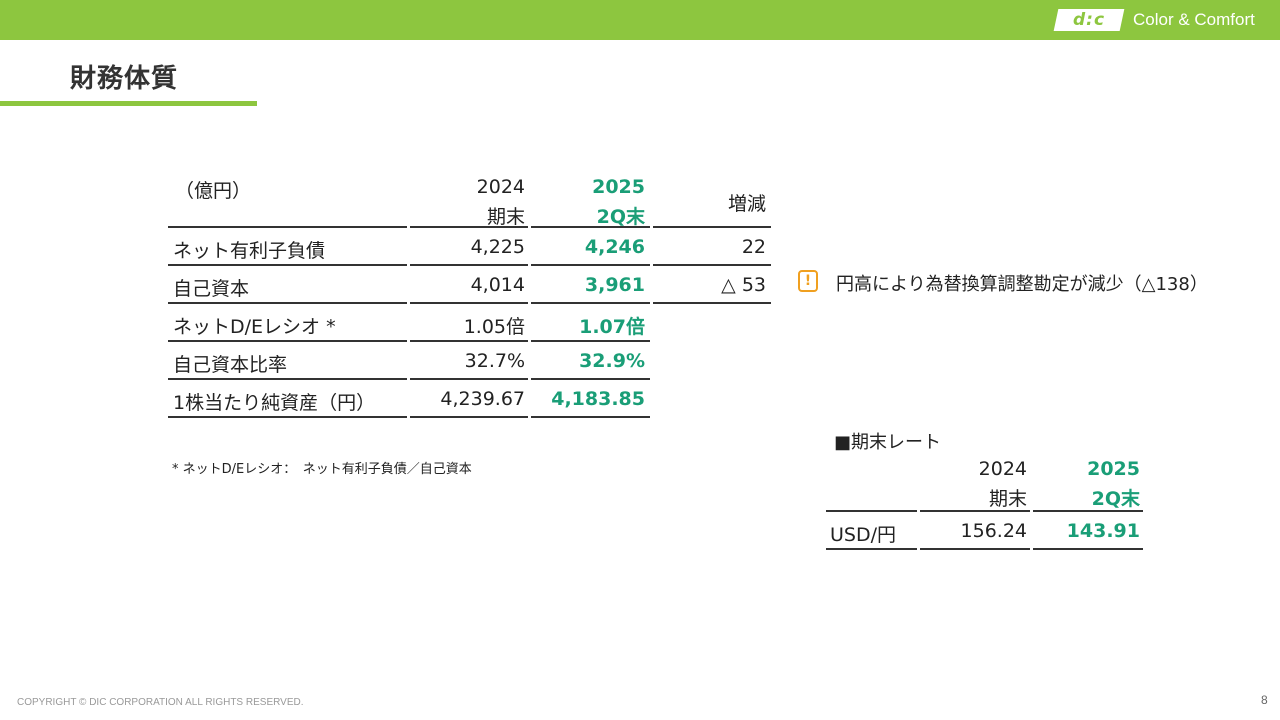 This screenshot has width=1280, height=720. Describe the element at coordinates (1089, 20) in the screenshot. I see `dic-logo: d:c` at that location.